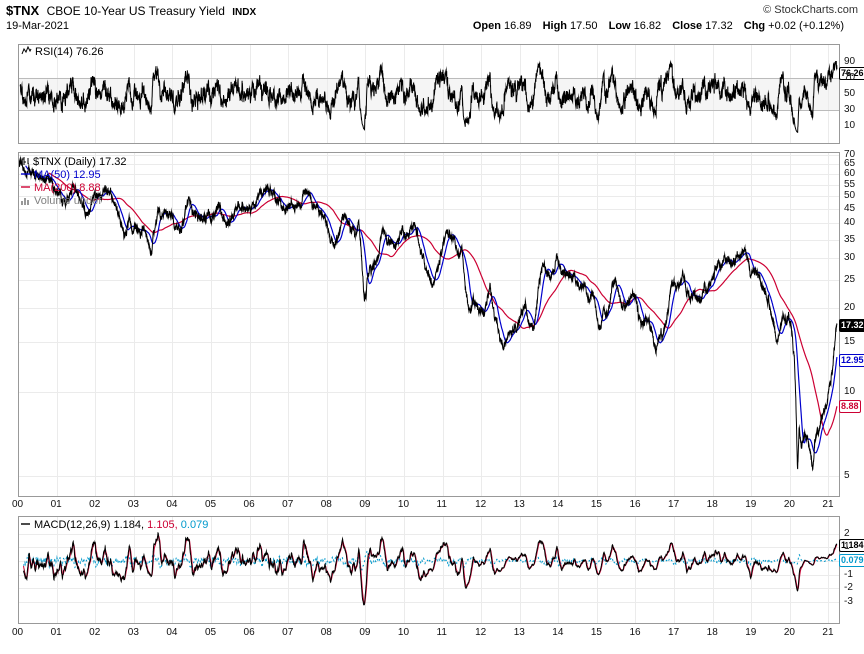  I want to click on price-legend-text: $TNX (Daily) 17.32, so click(80, 162).